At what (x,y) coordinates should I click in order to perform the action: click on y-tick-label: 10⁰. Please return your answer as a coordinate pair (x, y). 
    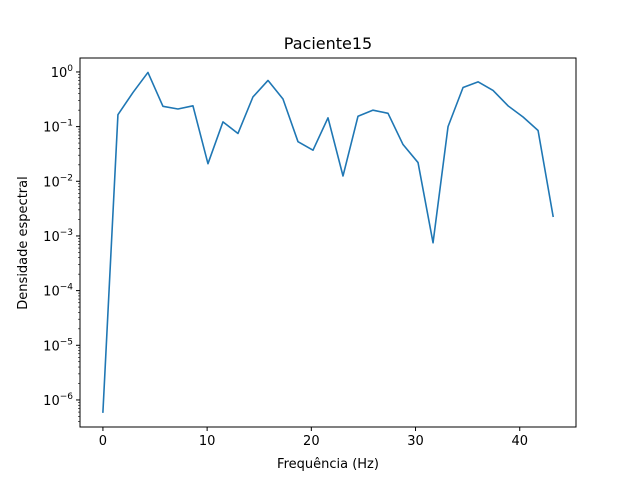
    Looking at the image, I should click on (62, 72).